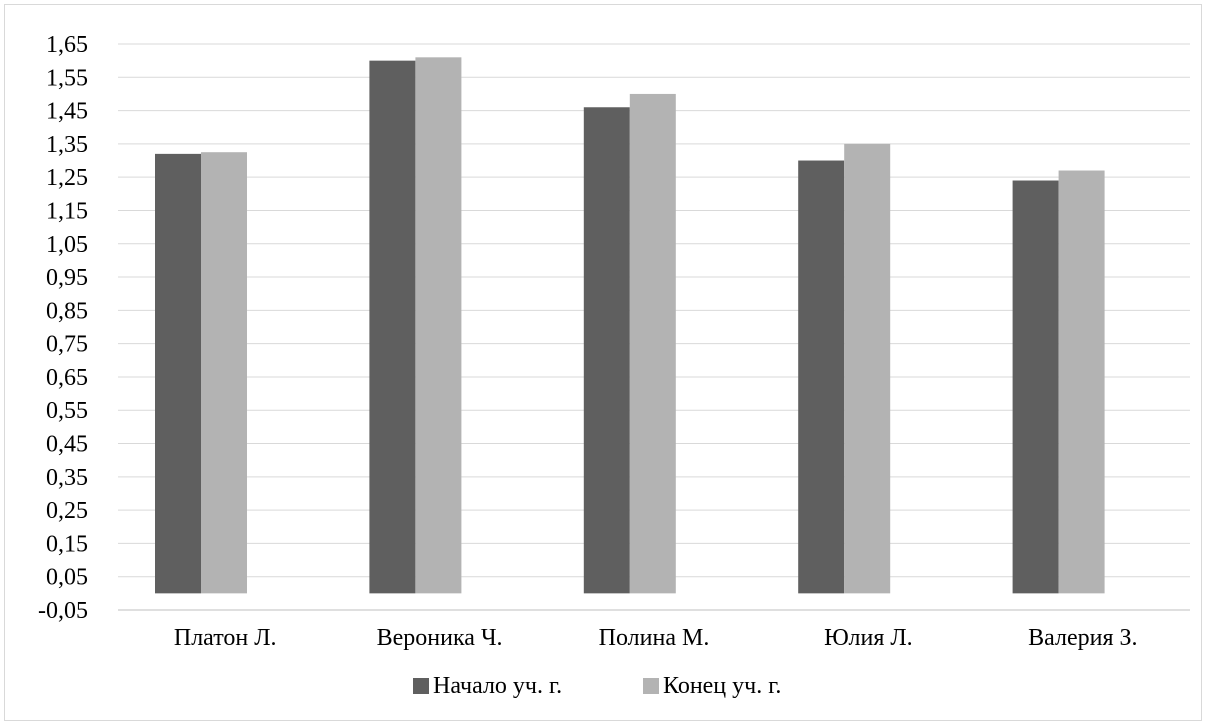 Image resolution: width=1208 pixels, height=727 pixels. Describe the element at coordinates (440, 638) in the screenshot. I see `x-tick-label: Вероника Ч.` at that location.